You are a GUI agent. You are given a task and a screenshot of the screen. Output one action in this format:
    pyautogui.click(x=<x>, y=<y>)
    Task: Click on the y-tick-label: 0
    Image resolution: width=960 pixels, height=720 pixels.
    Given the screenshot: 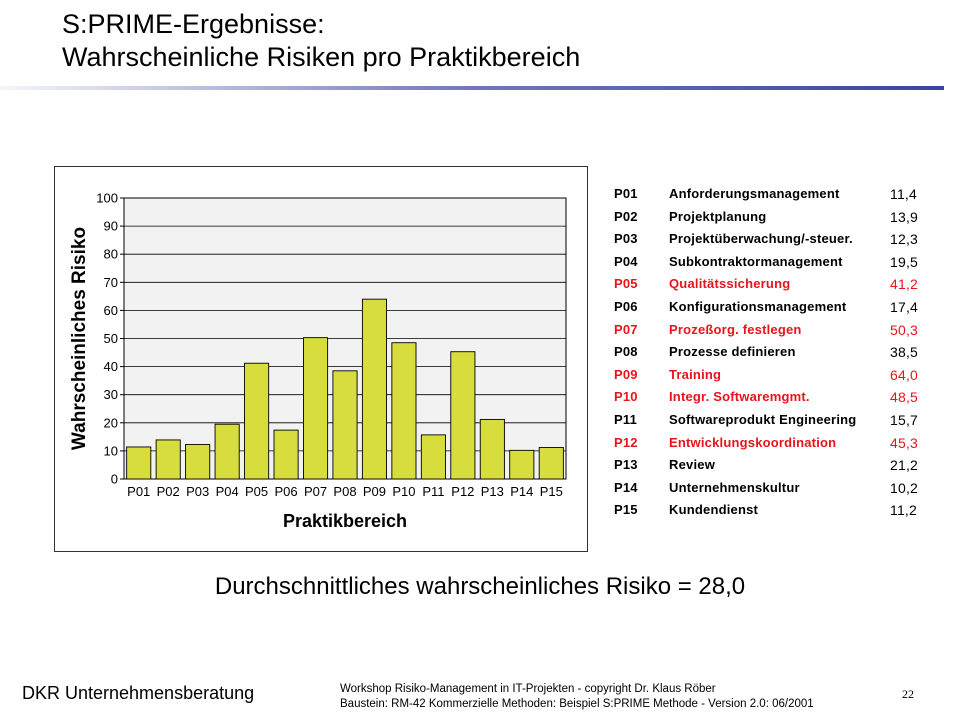 What is the action you would take?
    pyautogui.click(x=114, y=479)
    